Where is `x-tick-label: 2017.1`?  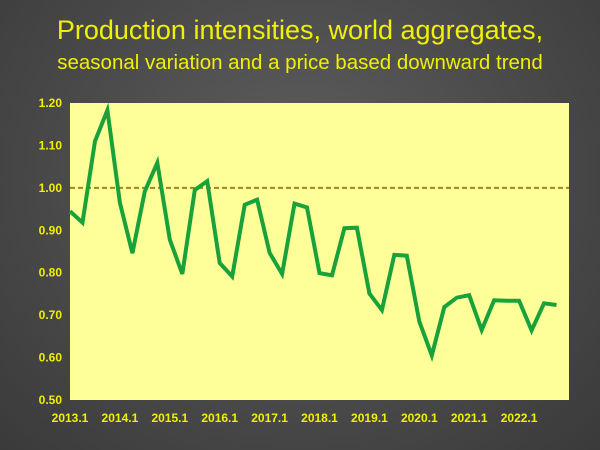
x-tick-label: 2017.1 is located at coordinates (269, 418).